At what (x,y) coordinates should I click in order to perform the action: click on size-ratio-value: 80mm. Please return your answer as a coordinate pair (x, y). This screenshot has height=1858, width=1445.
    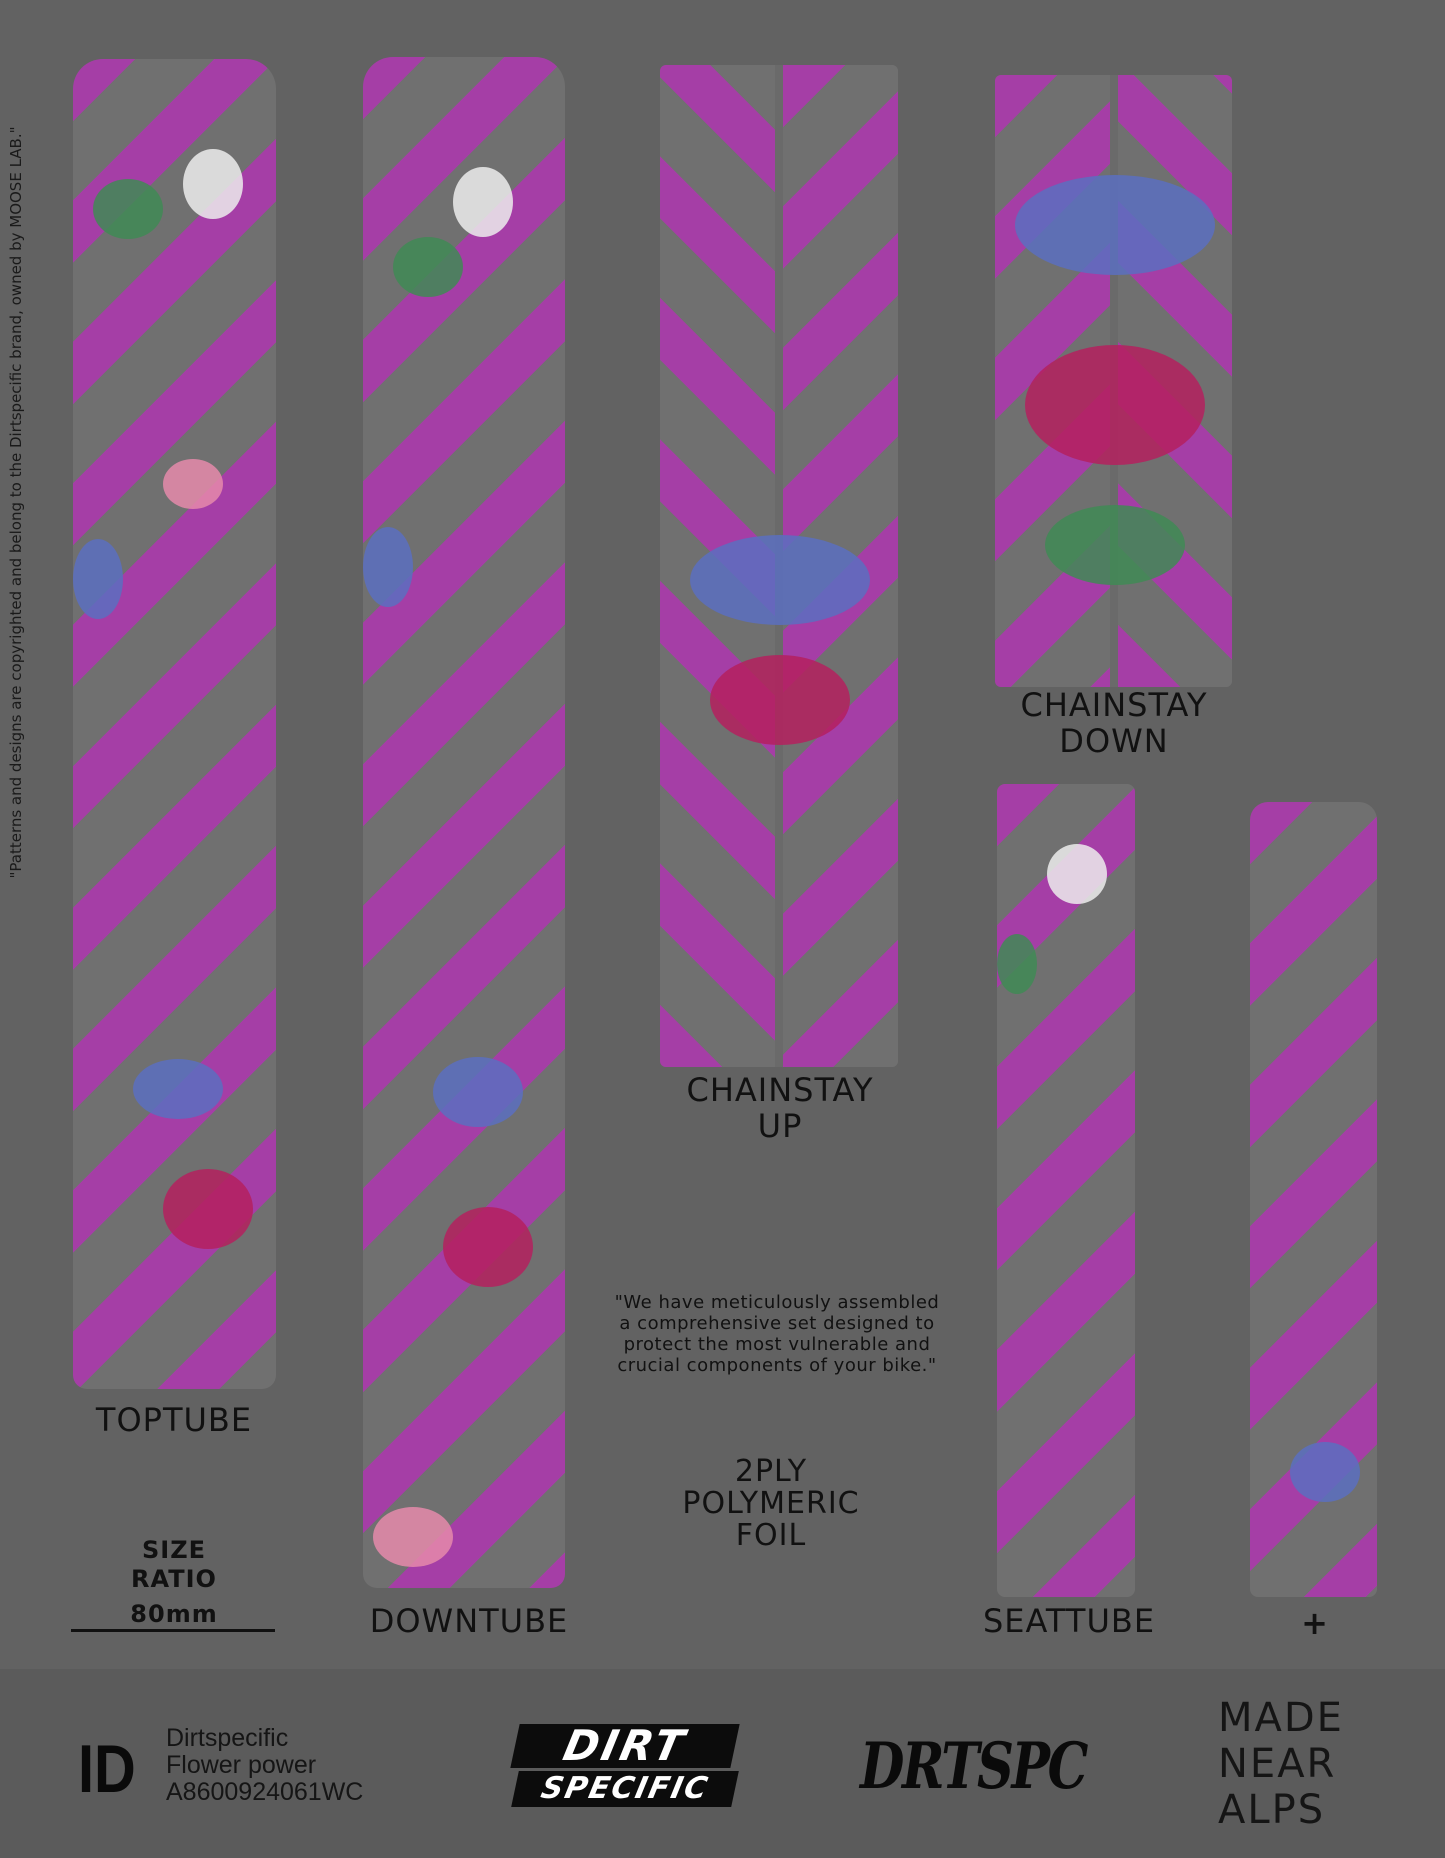
    Looking at the image, I should click on (174, 1614).